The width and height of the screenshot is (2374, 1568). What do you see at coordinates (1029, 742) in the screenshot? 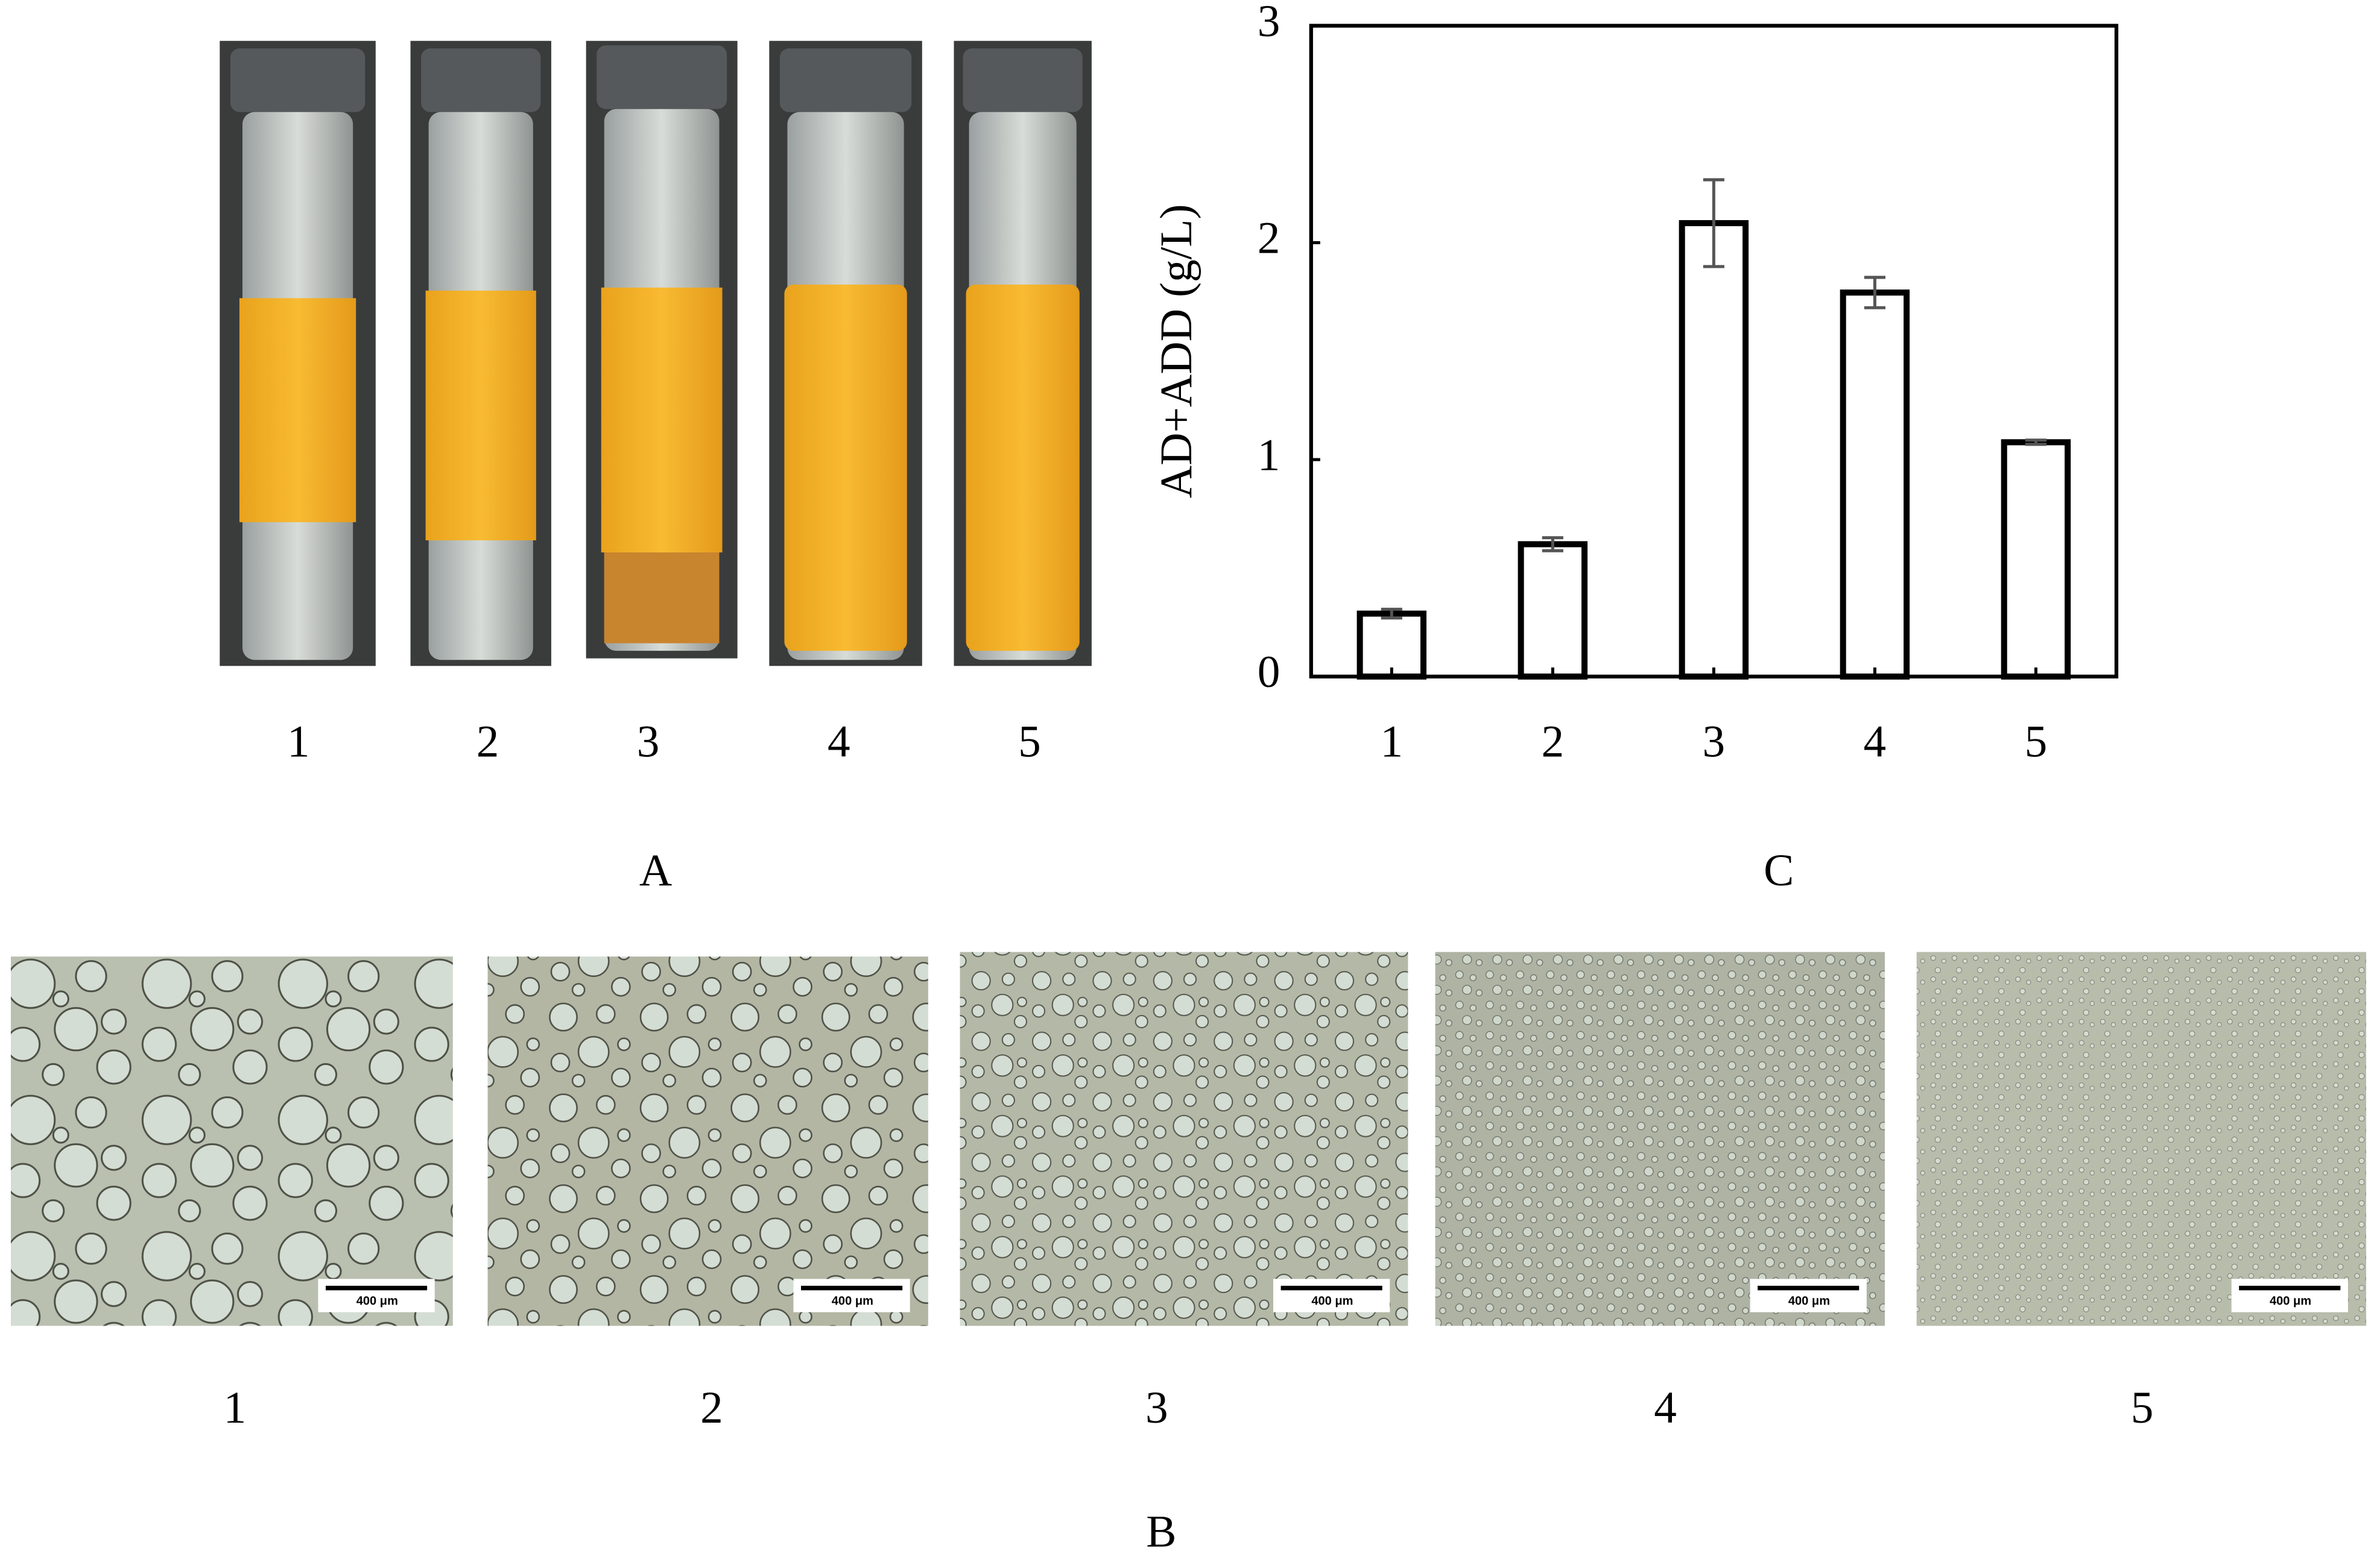
I see `vial-label: 5` at bounding box center [1029, 742].